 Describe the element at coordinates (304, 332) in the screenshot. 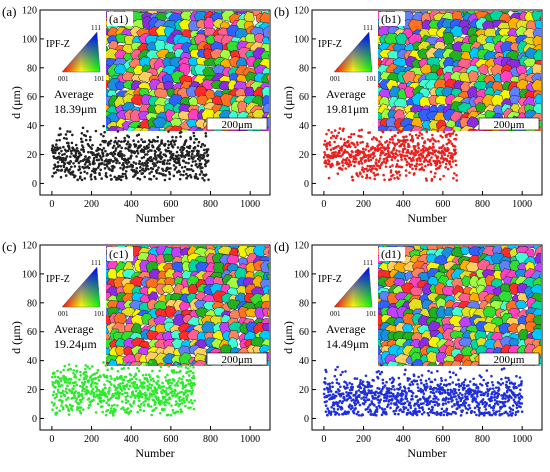

I see `y-tick-label: 60` at that location.